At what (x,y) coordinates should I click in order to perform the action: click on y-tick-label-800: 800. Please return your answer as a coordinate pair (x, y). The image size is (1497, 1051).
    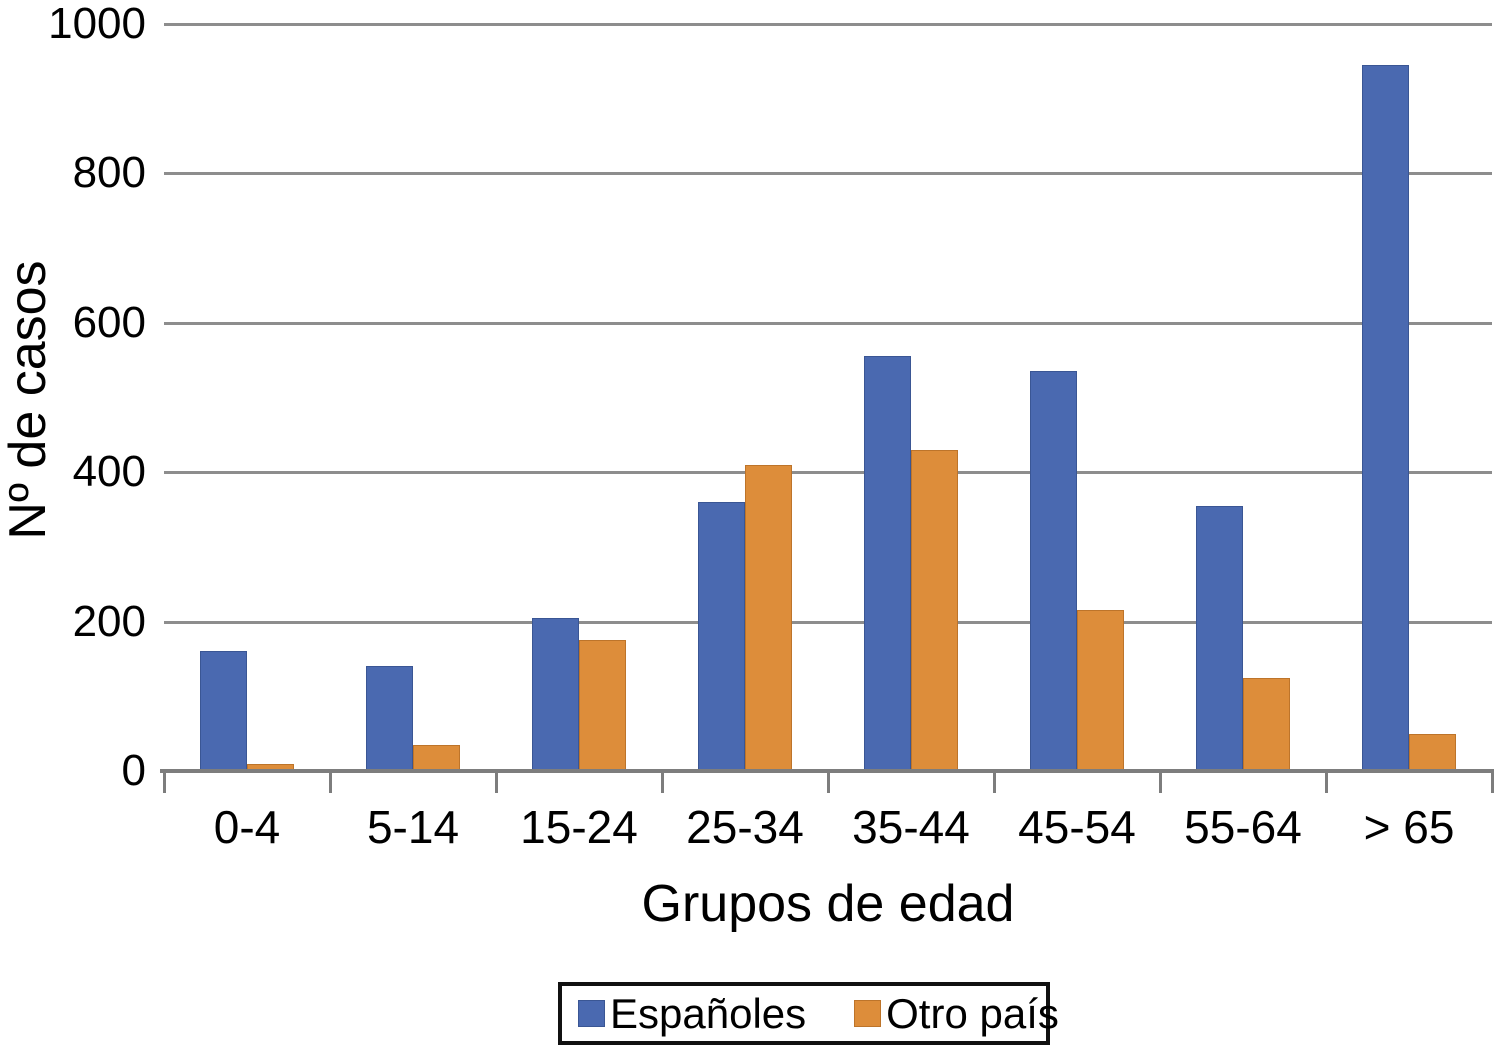
    Looking at the image, I should click on (109, 173).